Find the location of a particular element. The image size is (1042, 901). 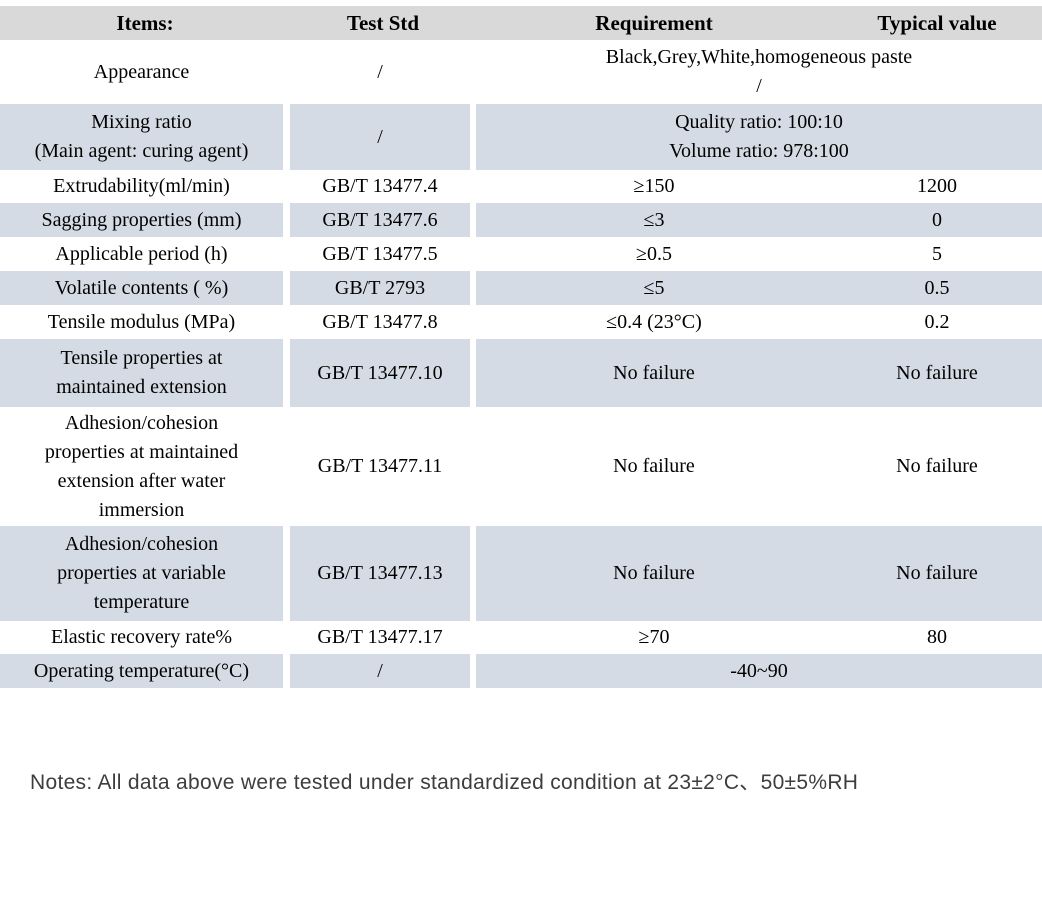

cell-test-std: GB/T 13477.4 is located at coordinates (383, 186).